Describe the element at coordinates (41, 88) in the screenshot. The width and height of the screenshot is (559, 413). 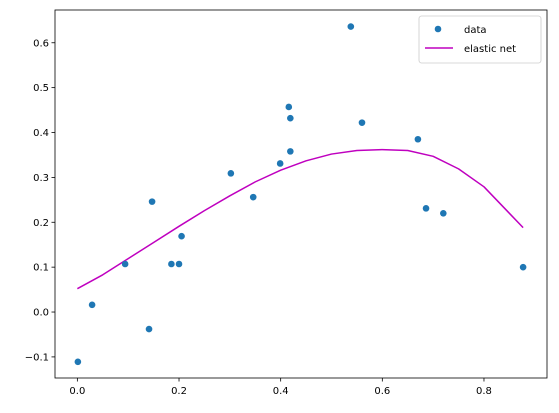
I see `y-tick-label: 0.5` at that location.